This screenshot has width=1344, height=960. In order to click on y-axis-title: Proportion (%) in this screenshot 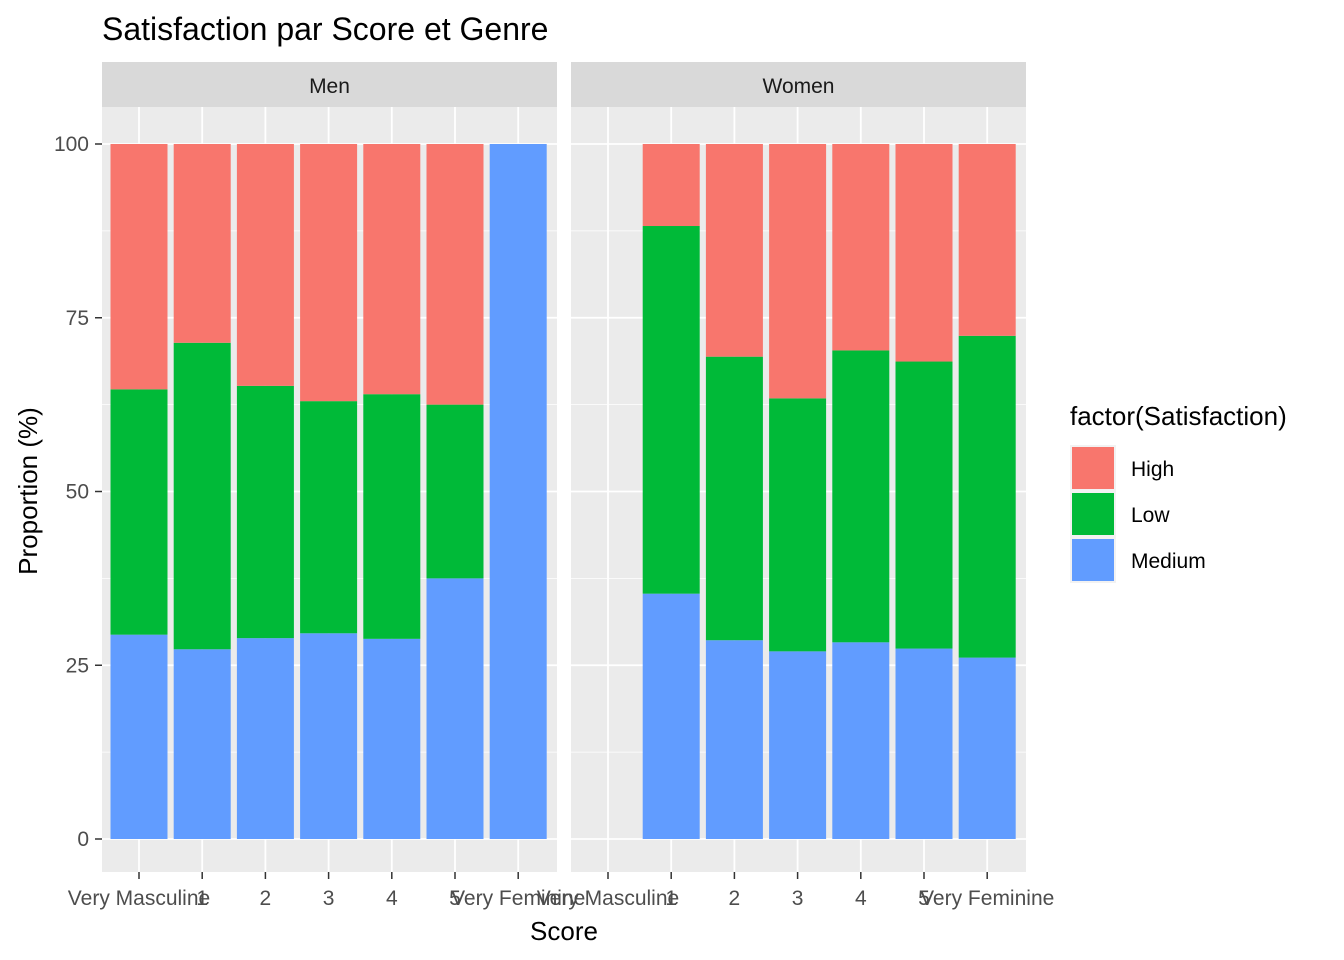, I will do `click(28, 491)`.